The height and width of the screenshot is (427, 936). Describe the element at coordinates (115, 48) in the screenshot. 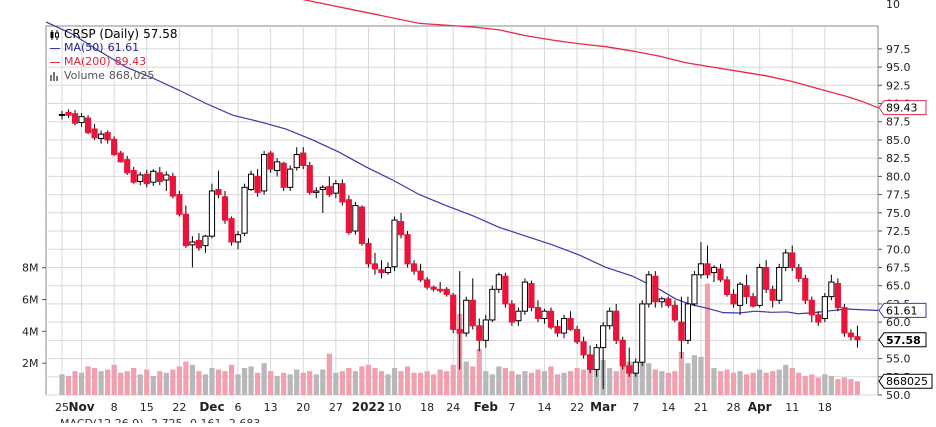

I see `legend-ma50-row: MA(50) 61.61` at that location.